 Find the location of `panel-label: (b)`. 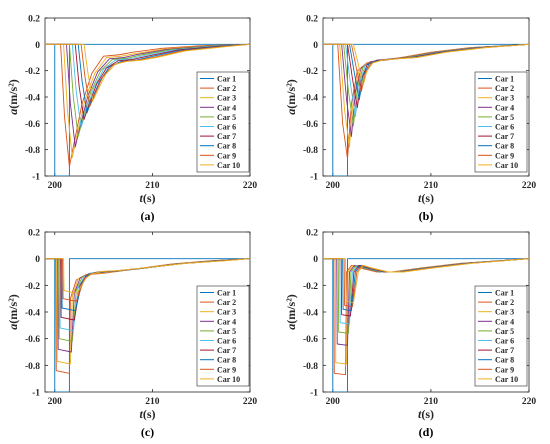

panel-label: (b) is located at coordinates (426, 216).